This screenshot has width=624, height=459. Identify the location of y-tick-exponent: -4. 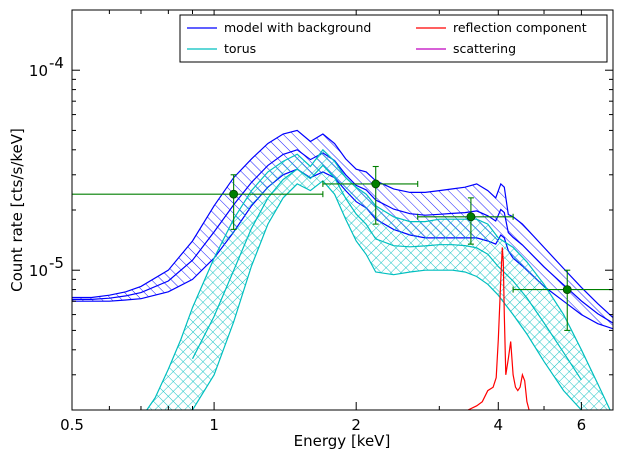
(56, 63).